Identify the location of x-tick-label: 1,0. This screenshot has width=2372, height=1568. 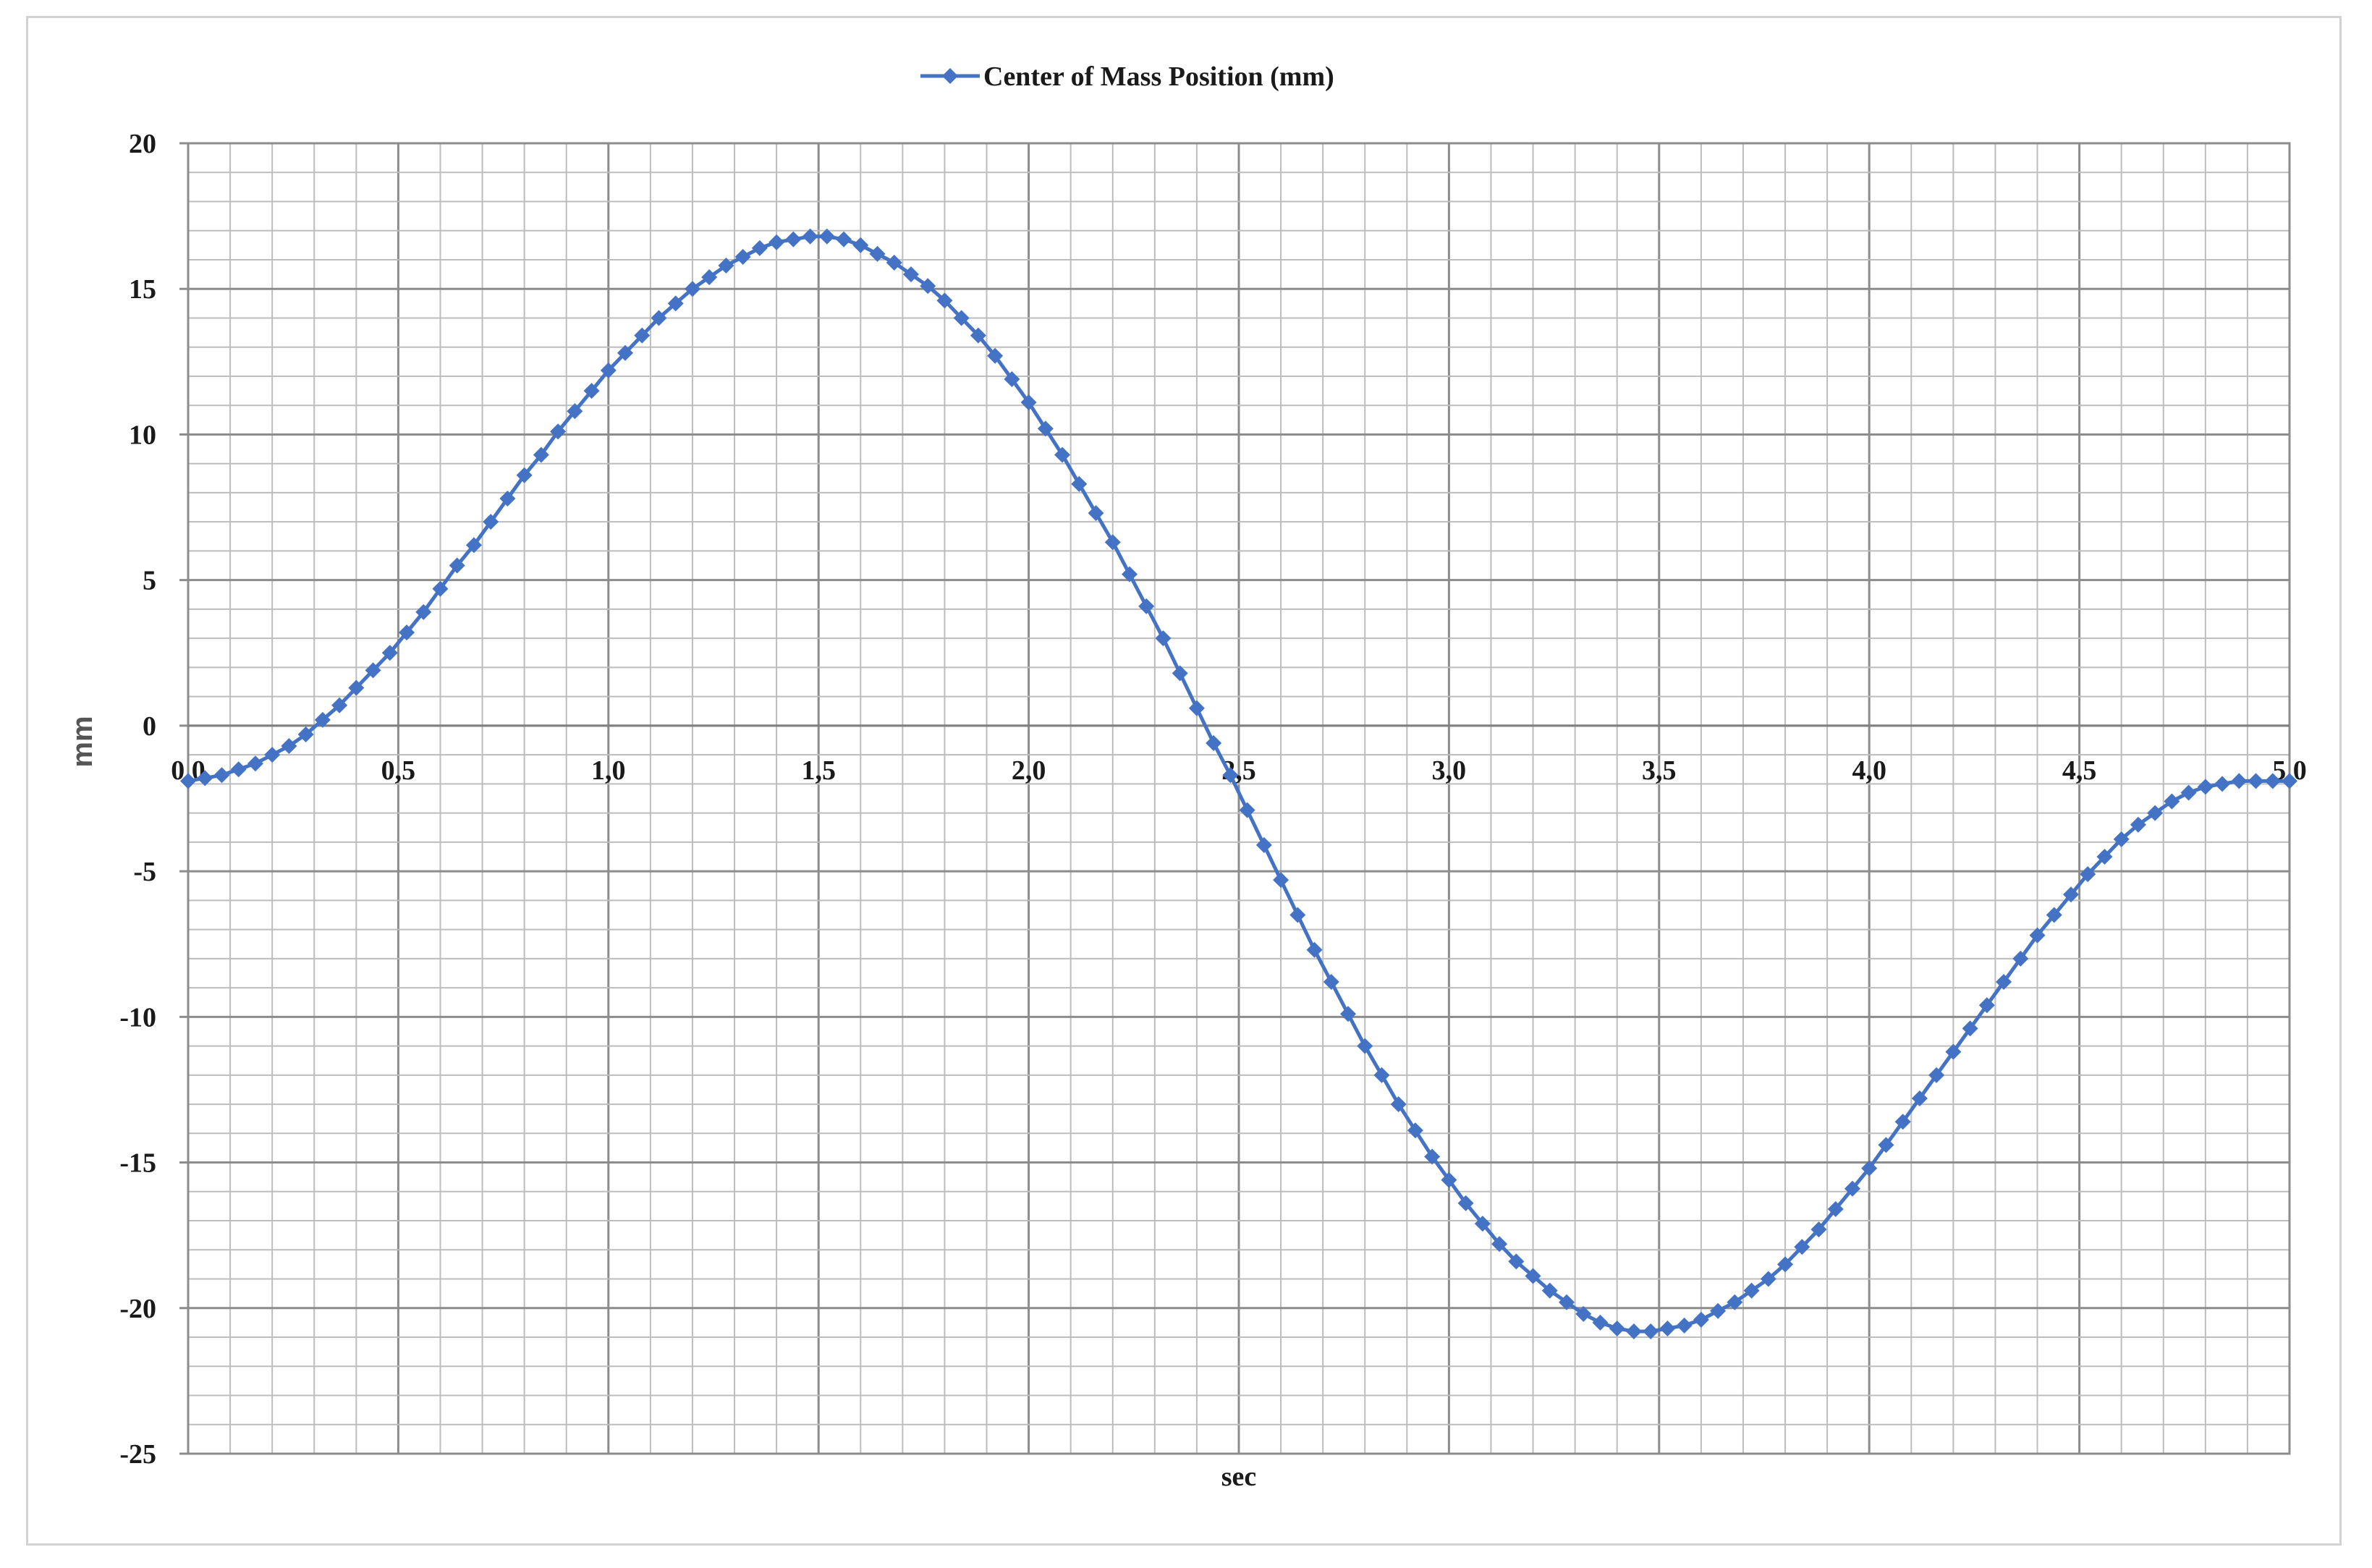
(608, 770).